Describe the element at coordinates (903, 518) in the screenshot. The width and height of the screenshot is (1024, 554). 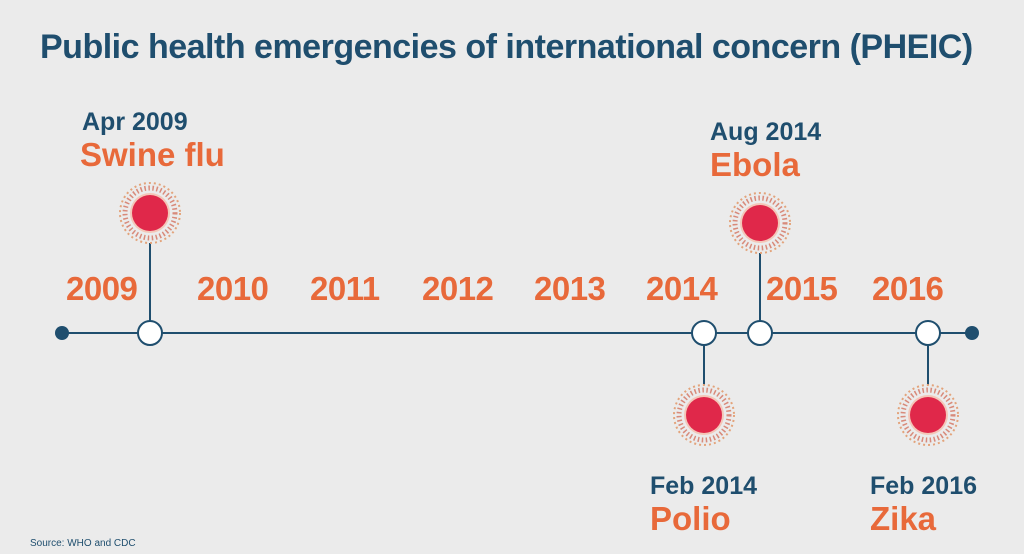
I see `event-name-zika: Zika` at that location.